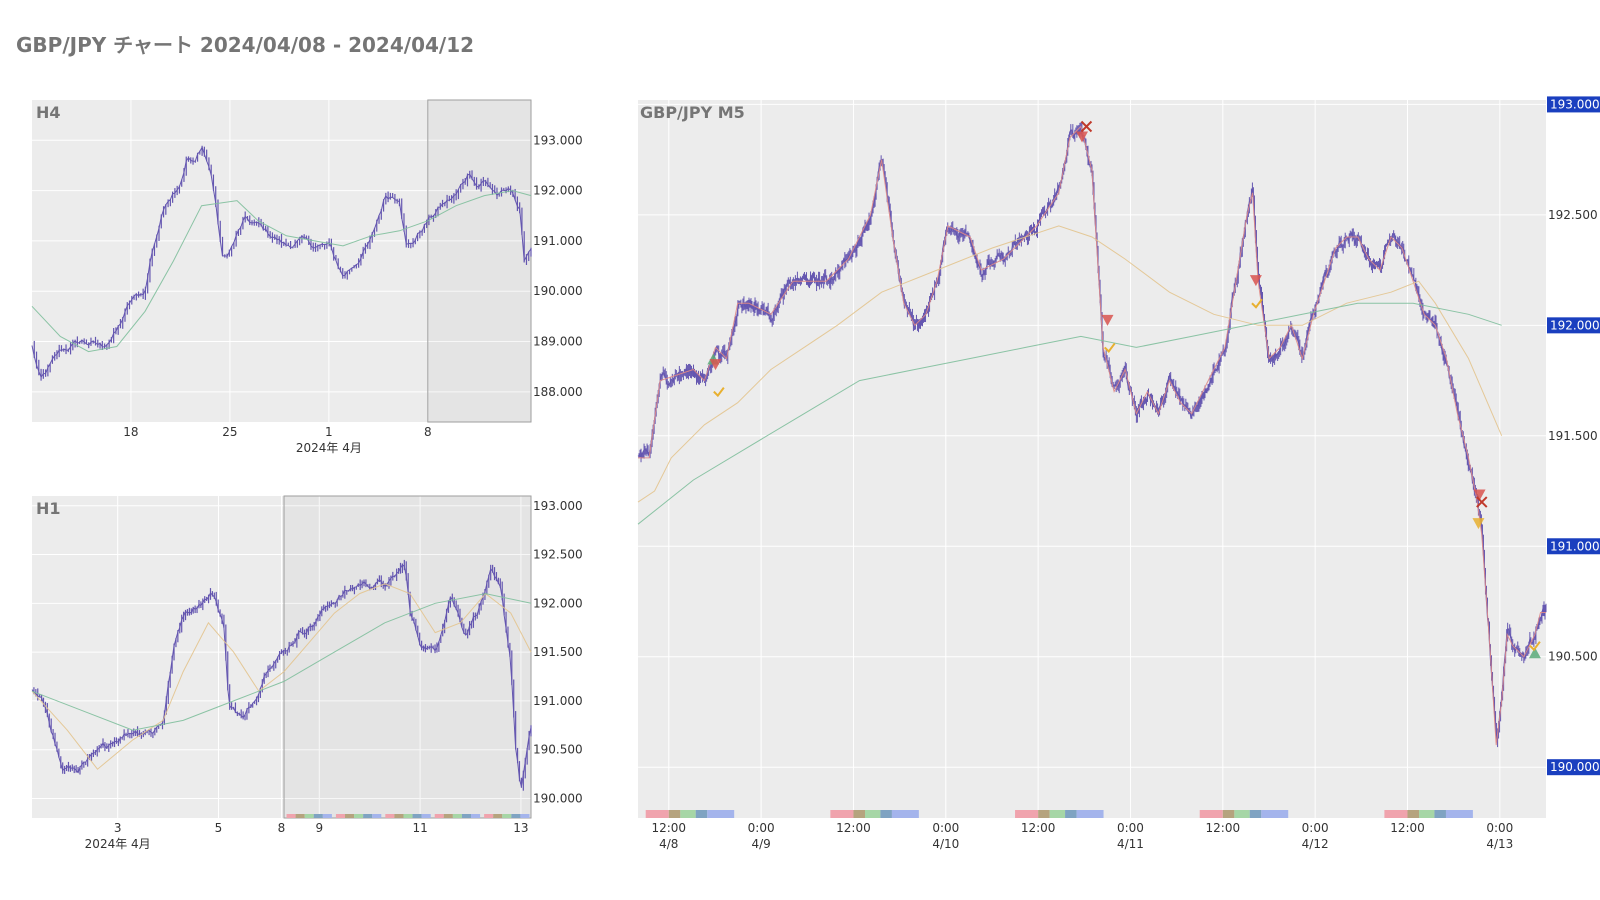  What do you see at coordinates (1575, 767) in the screenshot?
I see `y-tick-label: 190.000` at bounding box center [1575, 767].